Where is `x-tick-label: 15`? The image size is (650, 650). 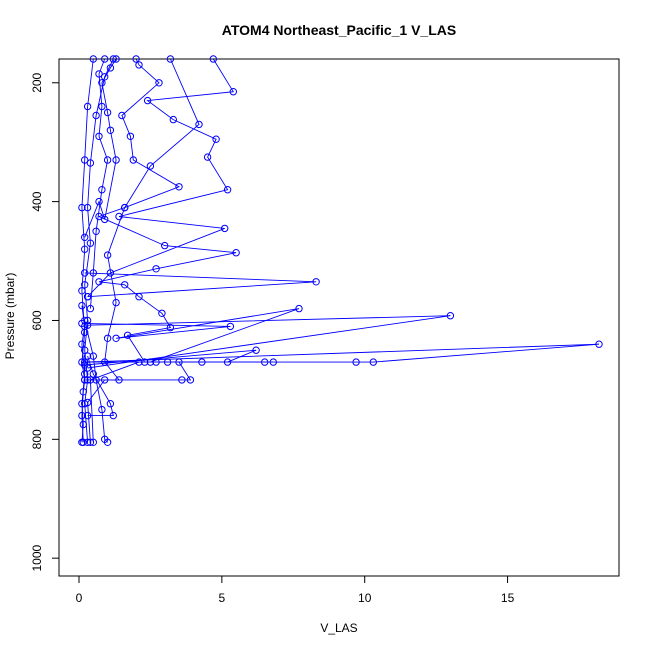
x-tick-label: 15 is located at coordinates (508, 598).